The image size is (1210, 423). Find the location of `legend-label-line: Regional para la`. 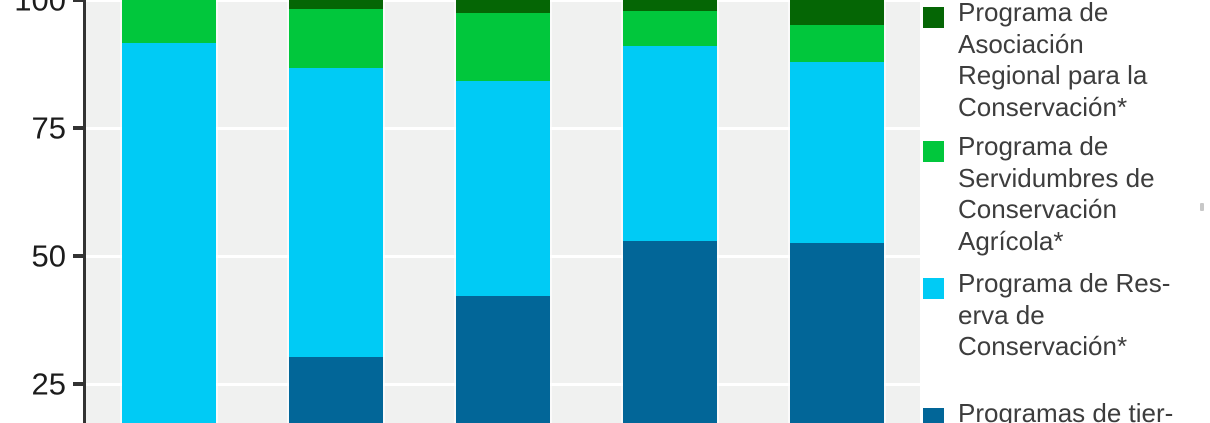

legend-label-line: Regional para la is located at coordinates (1053, 75).